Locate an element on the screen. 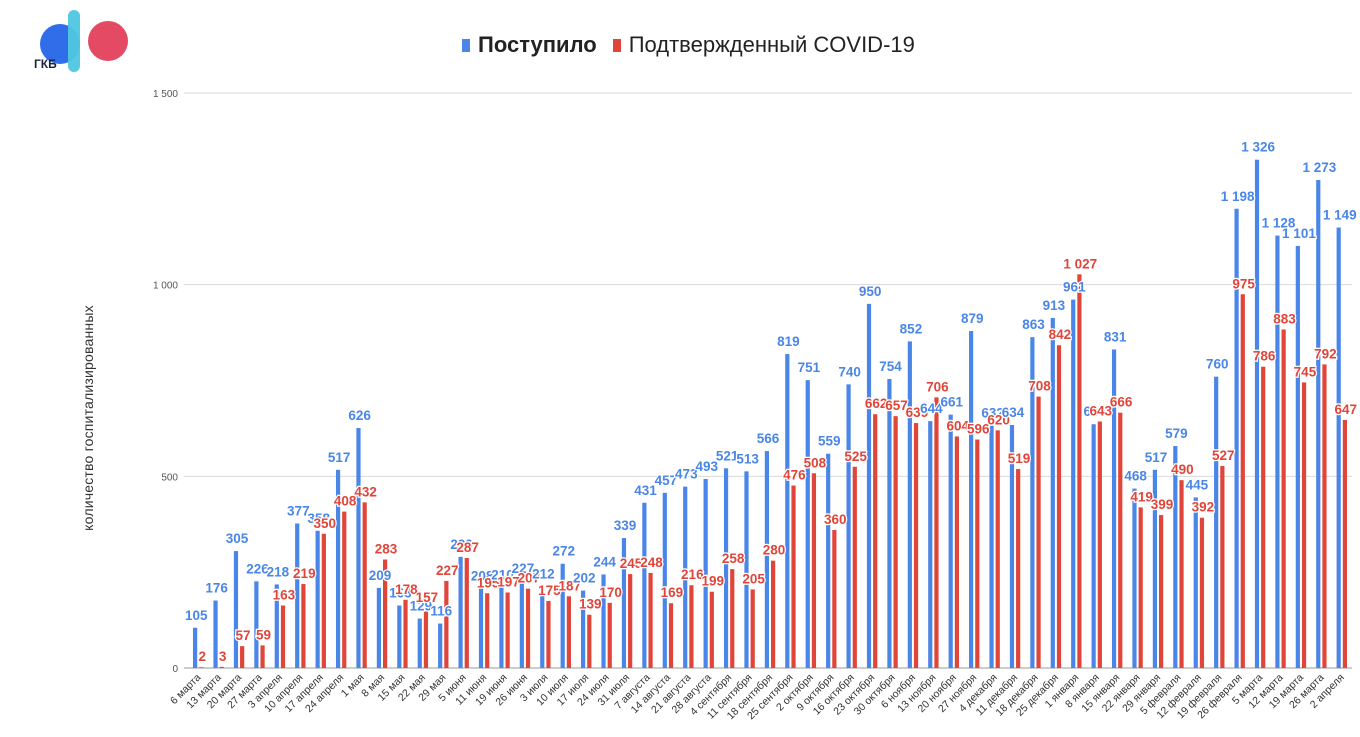 This screenshot has height=737, width=1360. data-label-covid-56: 647 is located at coordinates (1346, 409).